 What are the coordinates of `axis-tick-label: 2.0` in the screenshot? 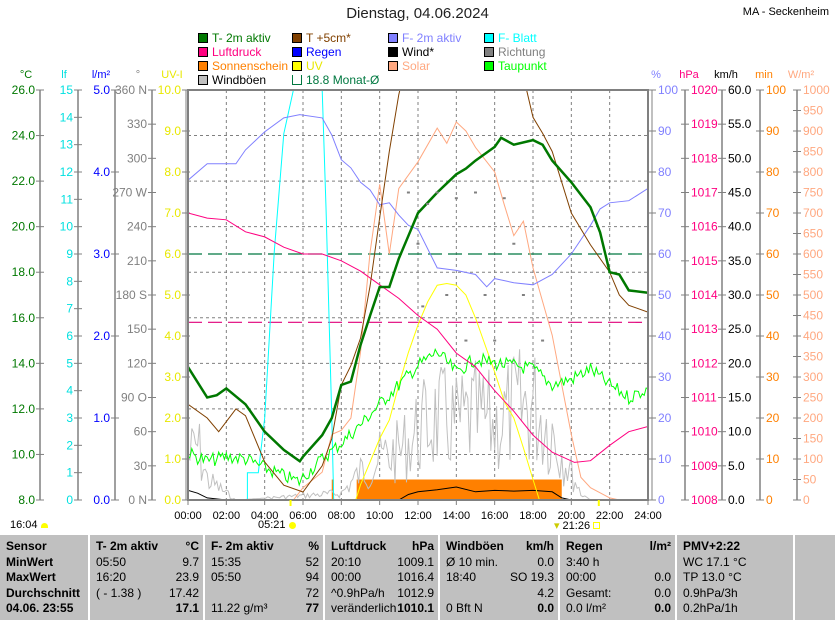 It's located at (172, 418).